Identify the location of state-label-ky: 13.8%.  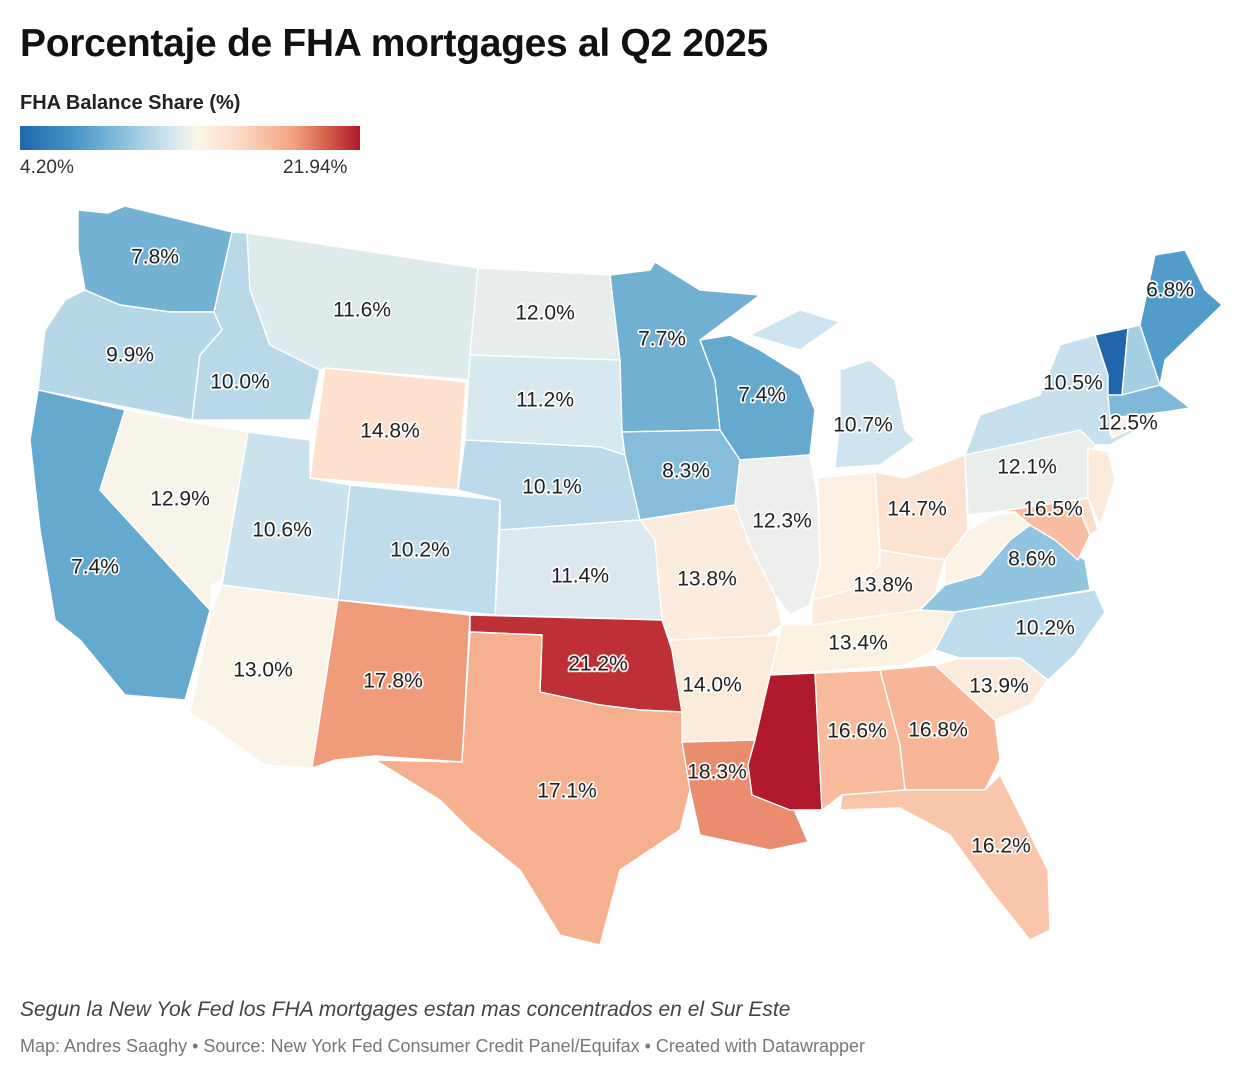
(883, 585).